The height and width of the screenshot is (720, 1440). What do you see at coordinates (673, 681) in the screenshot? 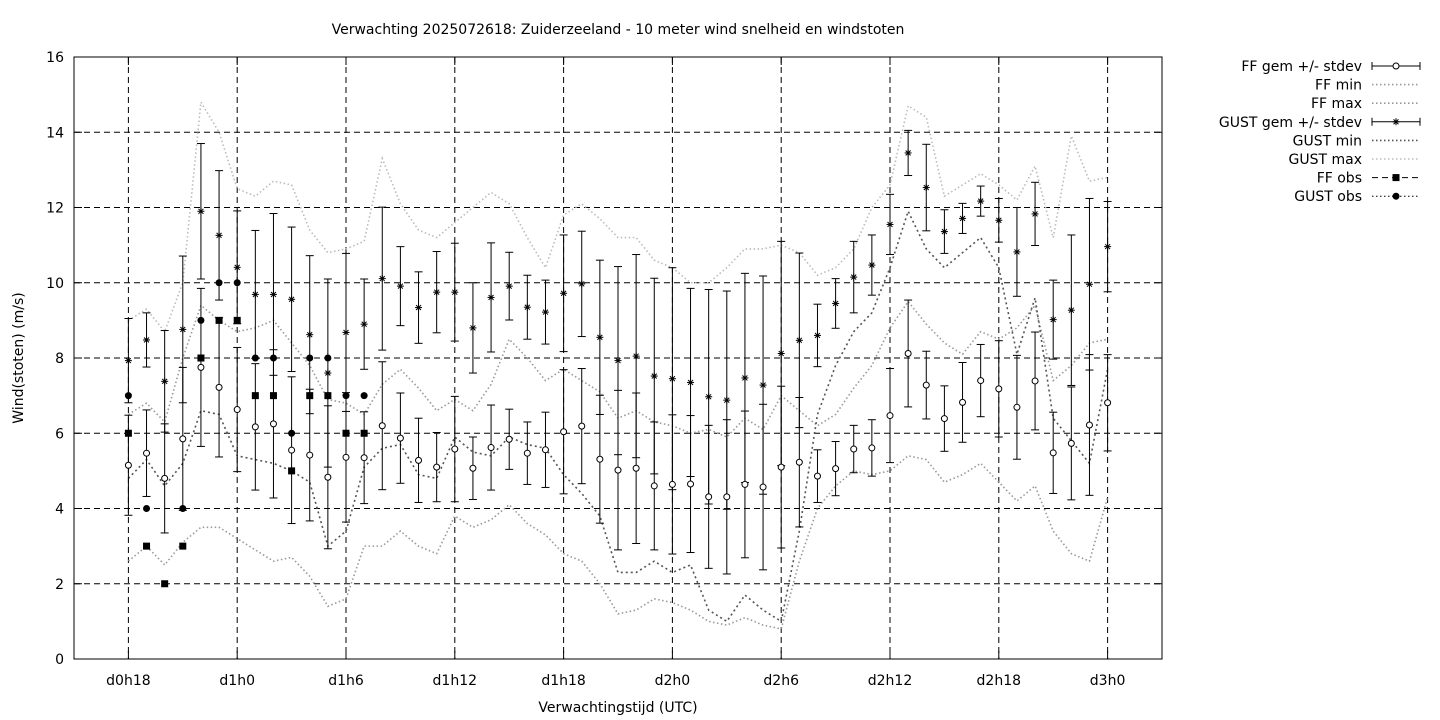
I see `x-tick-label: d2h0` at bounding box center [673, 681].